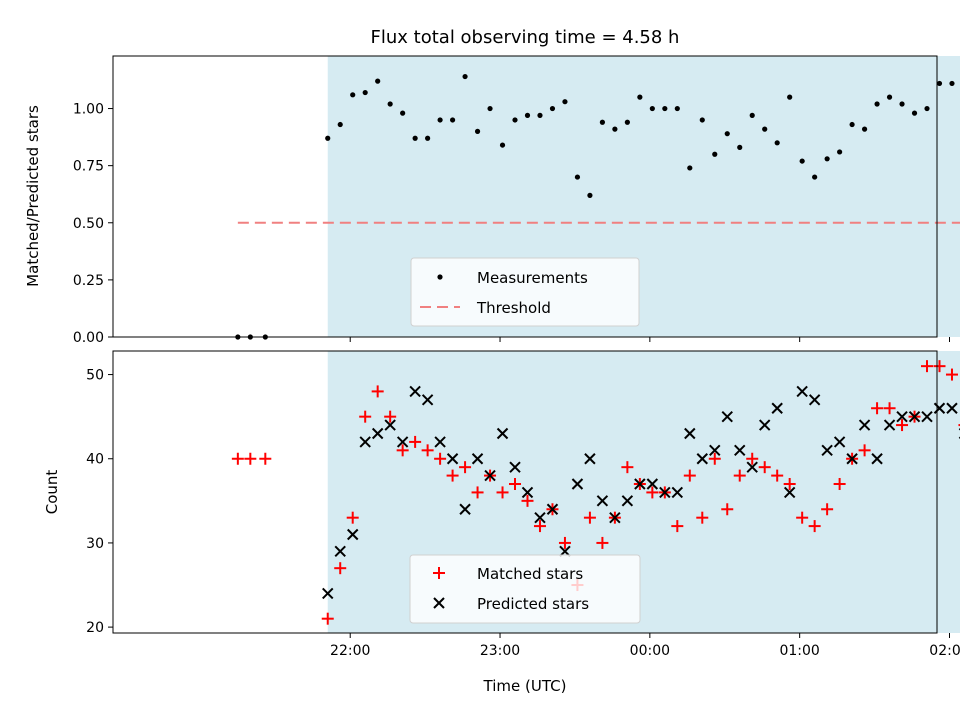 The width and height of the screenshot is (960, 720). What do you see at coordinates (525, 589) in the screenshot?
I see `bottom-legend-box` at bounding box center [525, 589].